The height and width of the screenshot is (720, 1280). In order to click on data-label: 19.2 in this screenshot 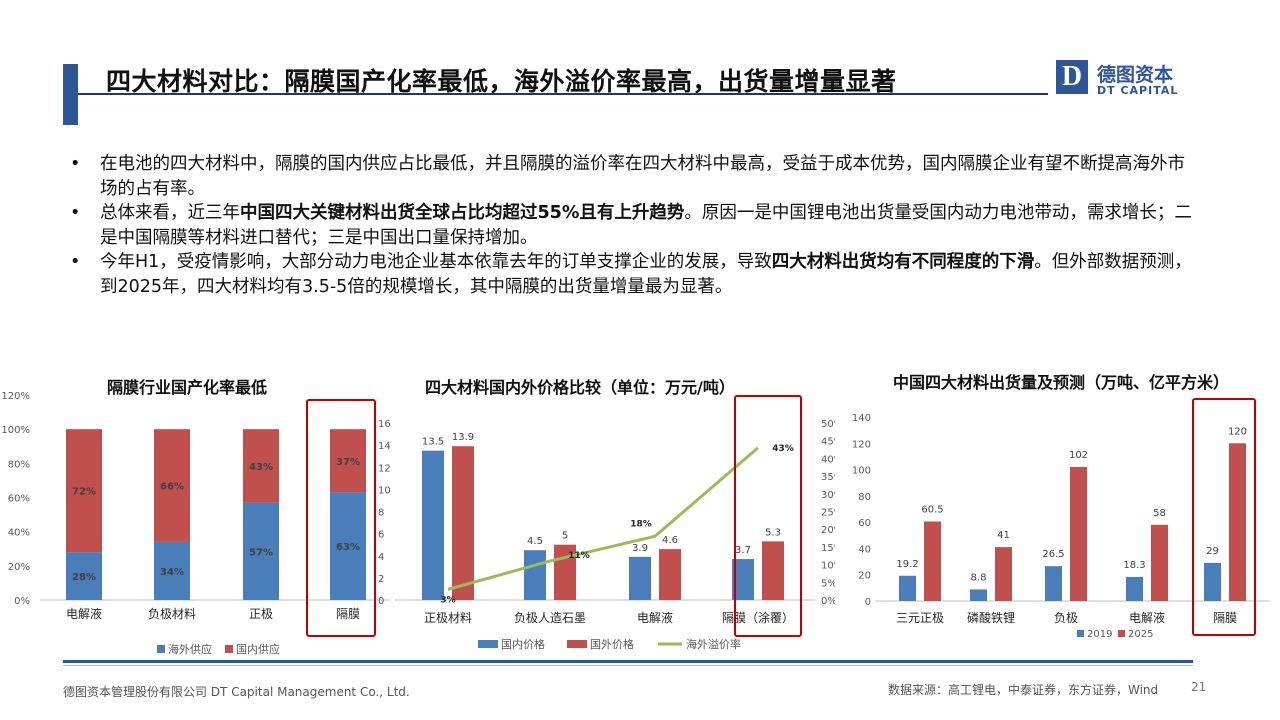, I will do `click(907, 564)`.